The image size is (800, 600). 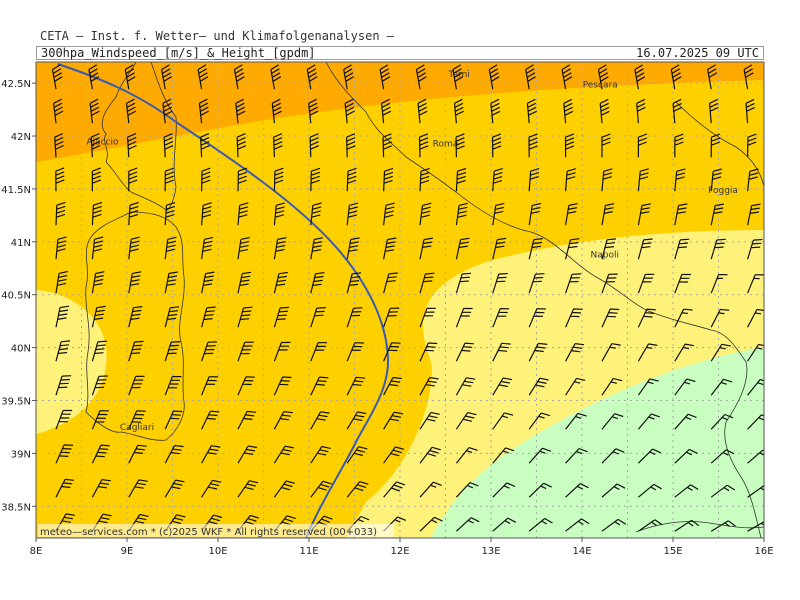 I want to click on lat-tick-label: 42.5N, so click(x=16, y=84).